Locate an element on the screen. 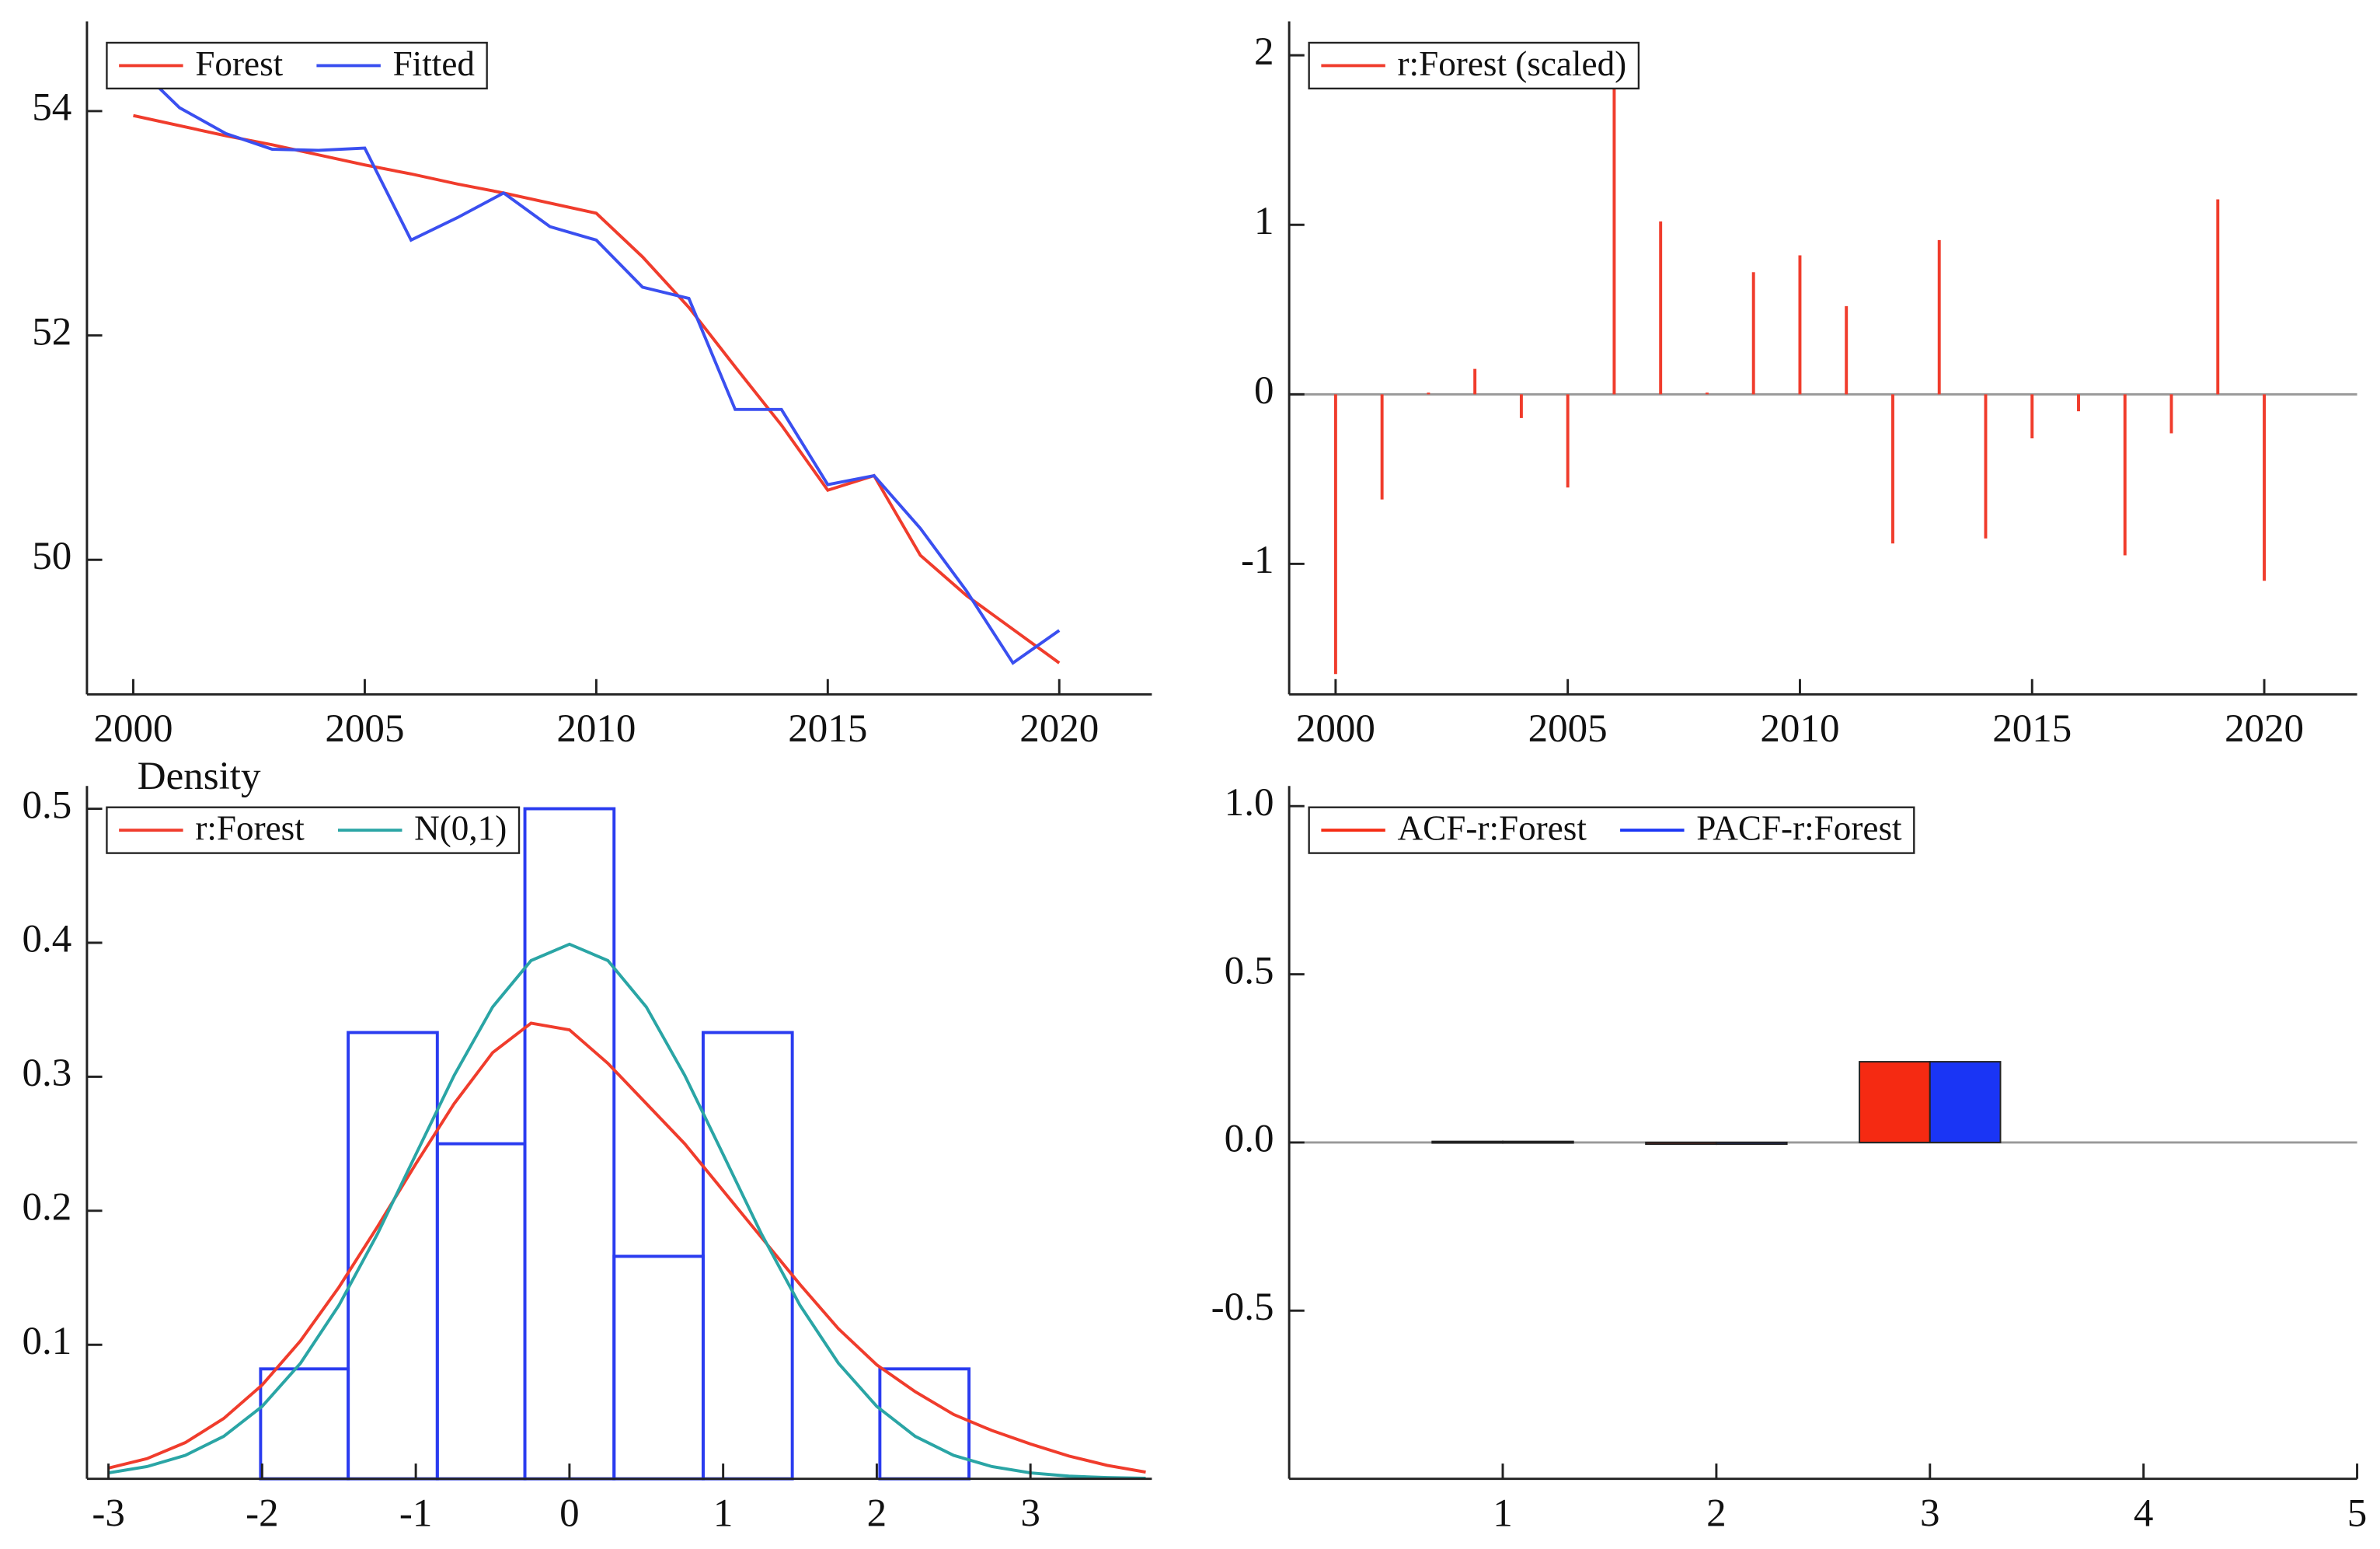 The image size is (2380, 1549). legend-label: r:Forest (scaled) is located at coordinates (1513, 63).